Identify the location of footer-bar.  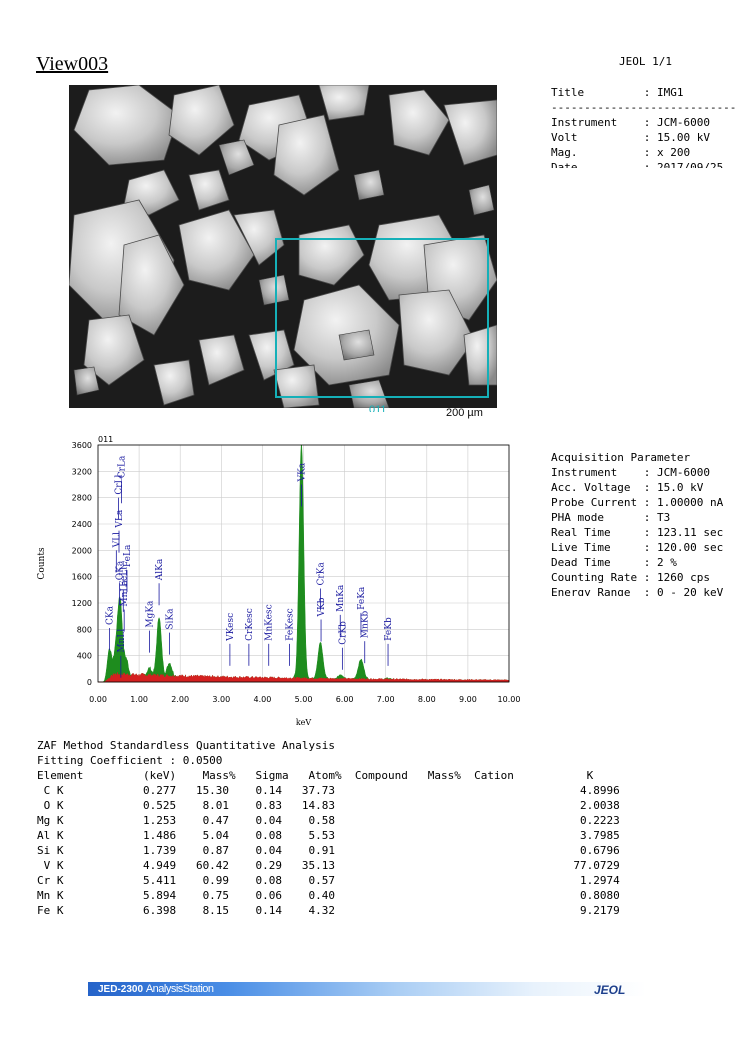
(367, 989).